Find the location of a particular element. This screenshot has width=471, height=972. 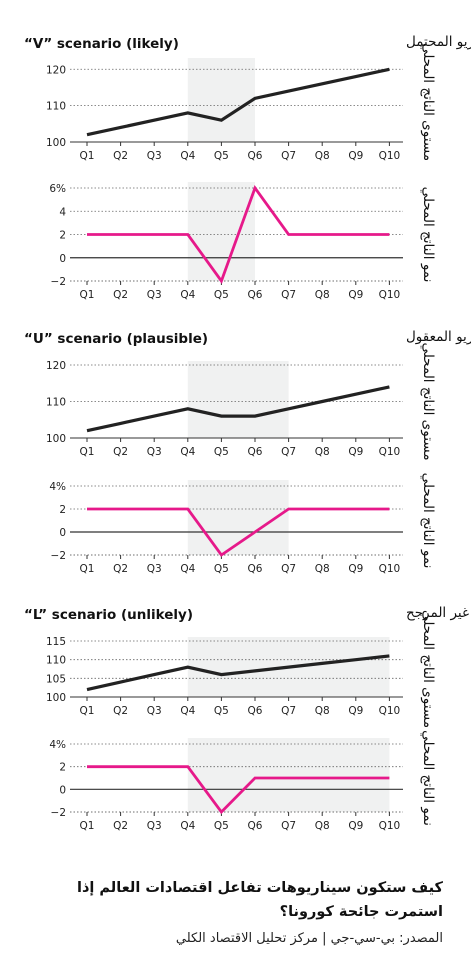

scenario-title-ar: السيناريو غير المرجح is located at coordinates (438, 613).